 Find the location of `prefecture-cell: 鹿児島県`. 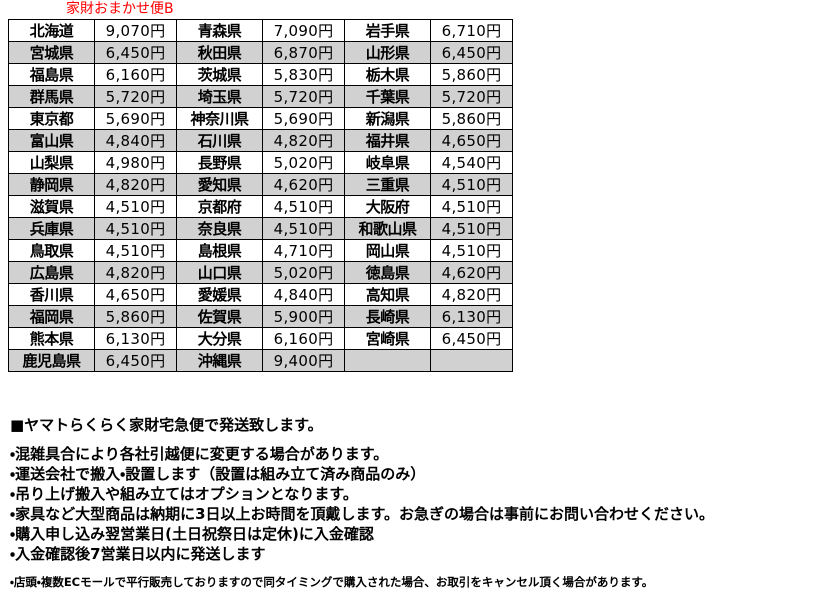

prefecture-cell: 鹿児島県 is located at coordinates (51, 360).